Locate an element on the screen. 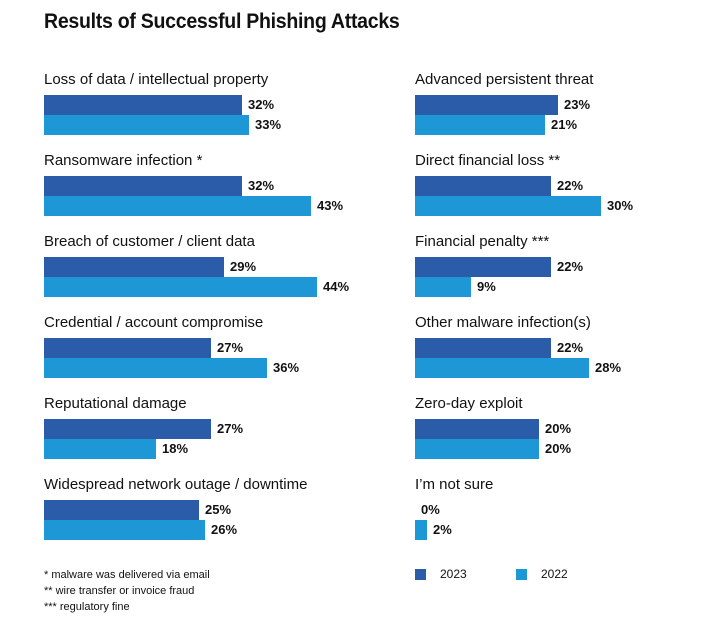 Image resolution: width=705 pixels, height=628 pixels. category-group: Credential / account compromise 27% 36% is located at coordinates (204, 354).